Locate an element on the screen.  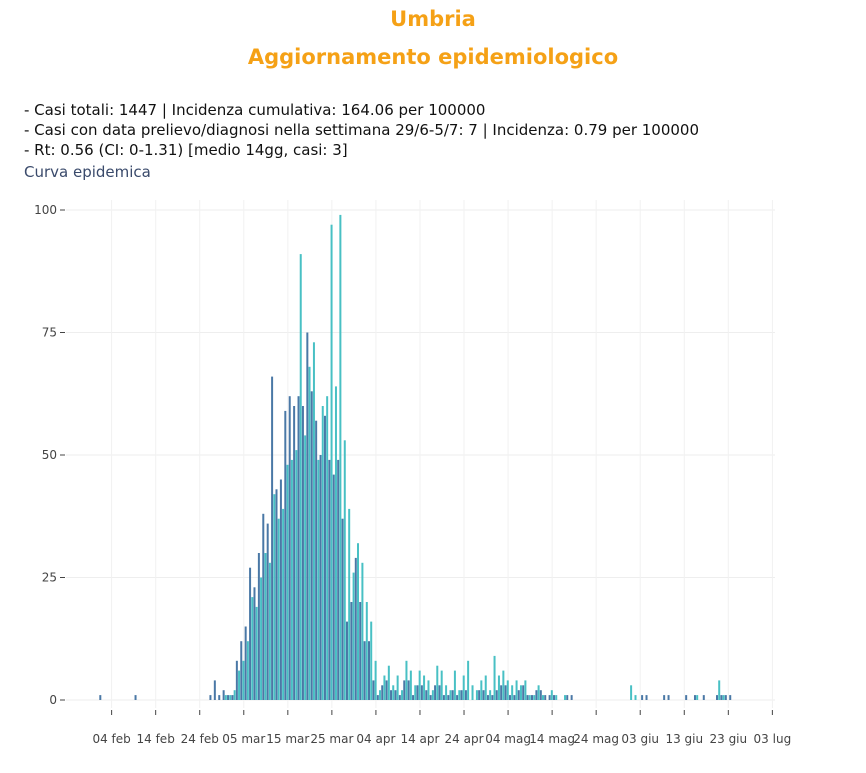
page-title: Aggiornamento epidemiologico is located at coordinates (433, 57).